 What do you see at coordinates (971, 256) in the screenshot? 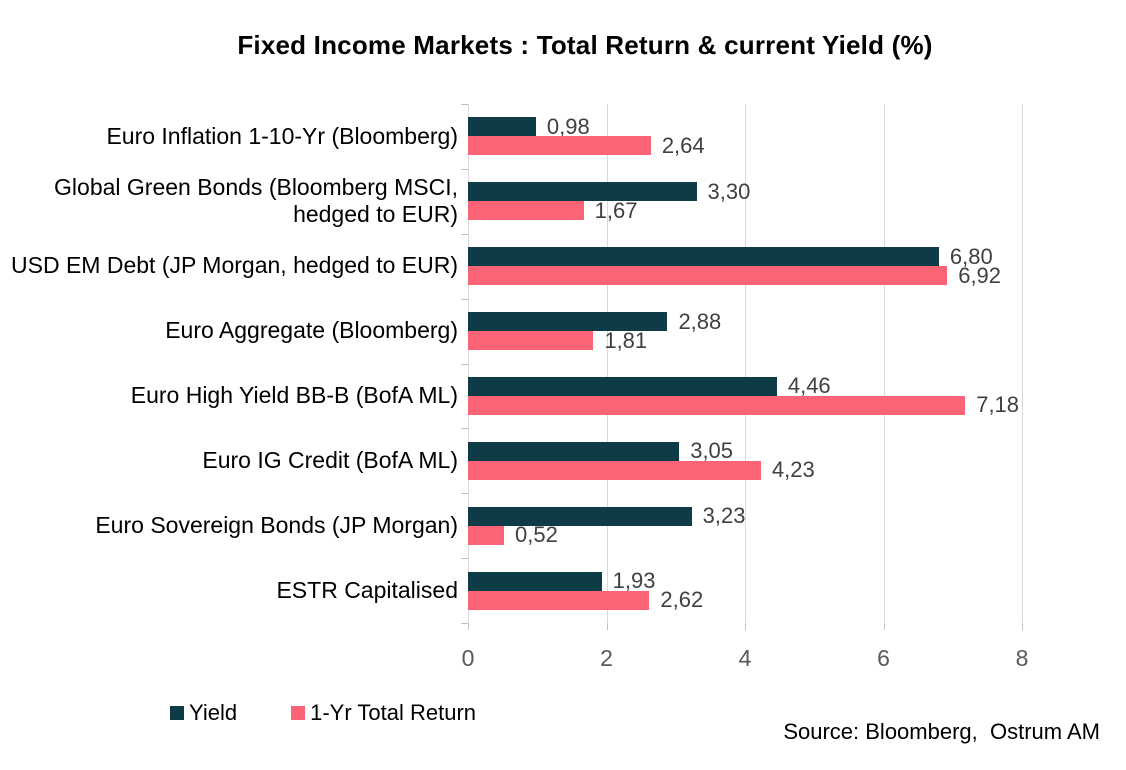
I see `yield-value-label: 6,80` at bounding box center [971, 256].